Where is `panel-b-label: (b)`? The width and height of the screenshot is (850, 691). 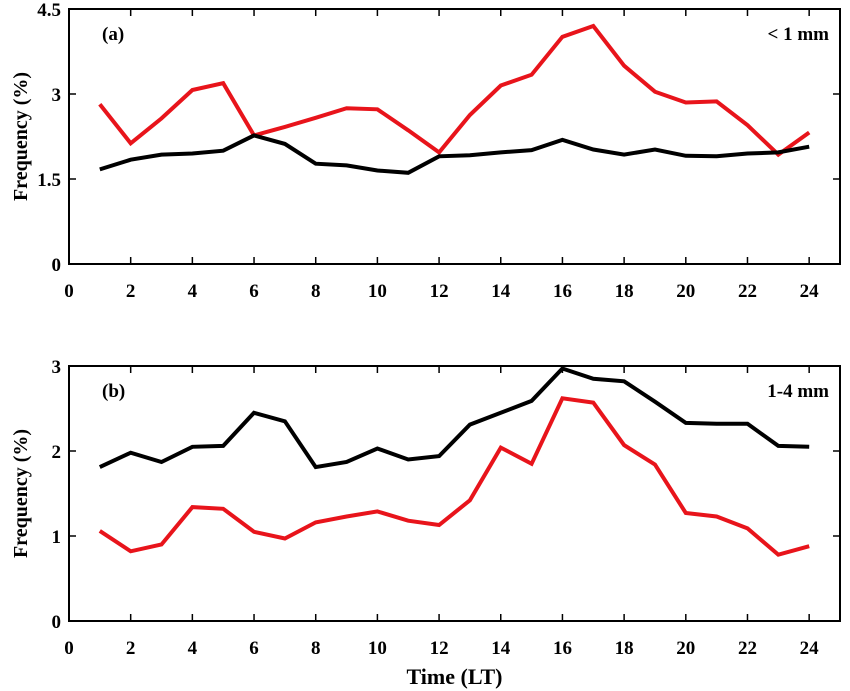
panel-b-label: (b) is located at coordinates (113, 391).